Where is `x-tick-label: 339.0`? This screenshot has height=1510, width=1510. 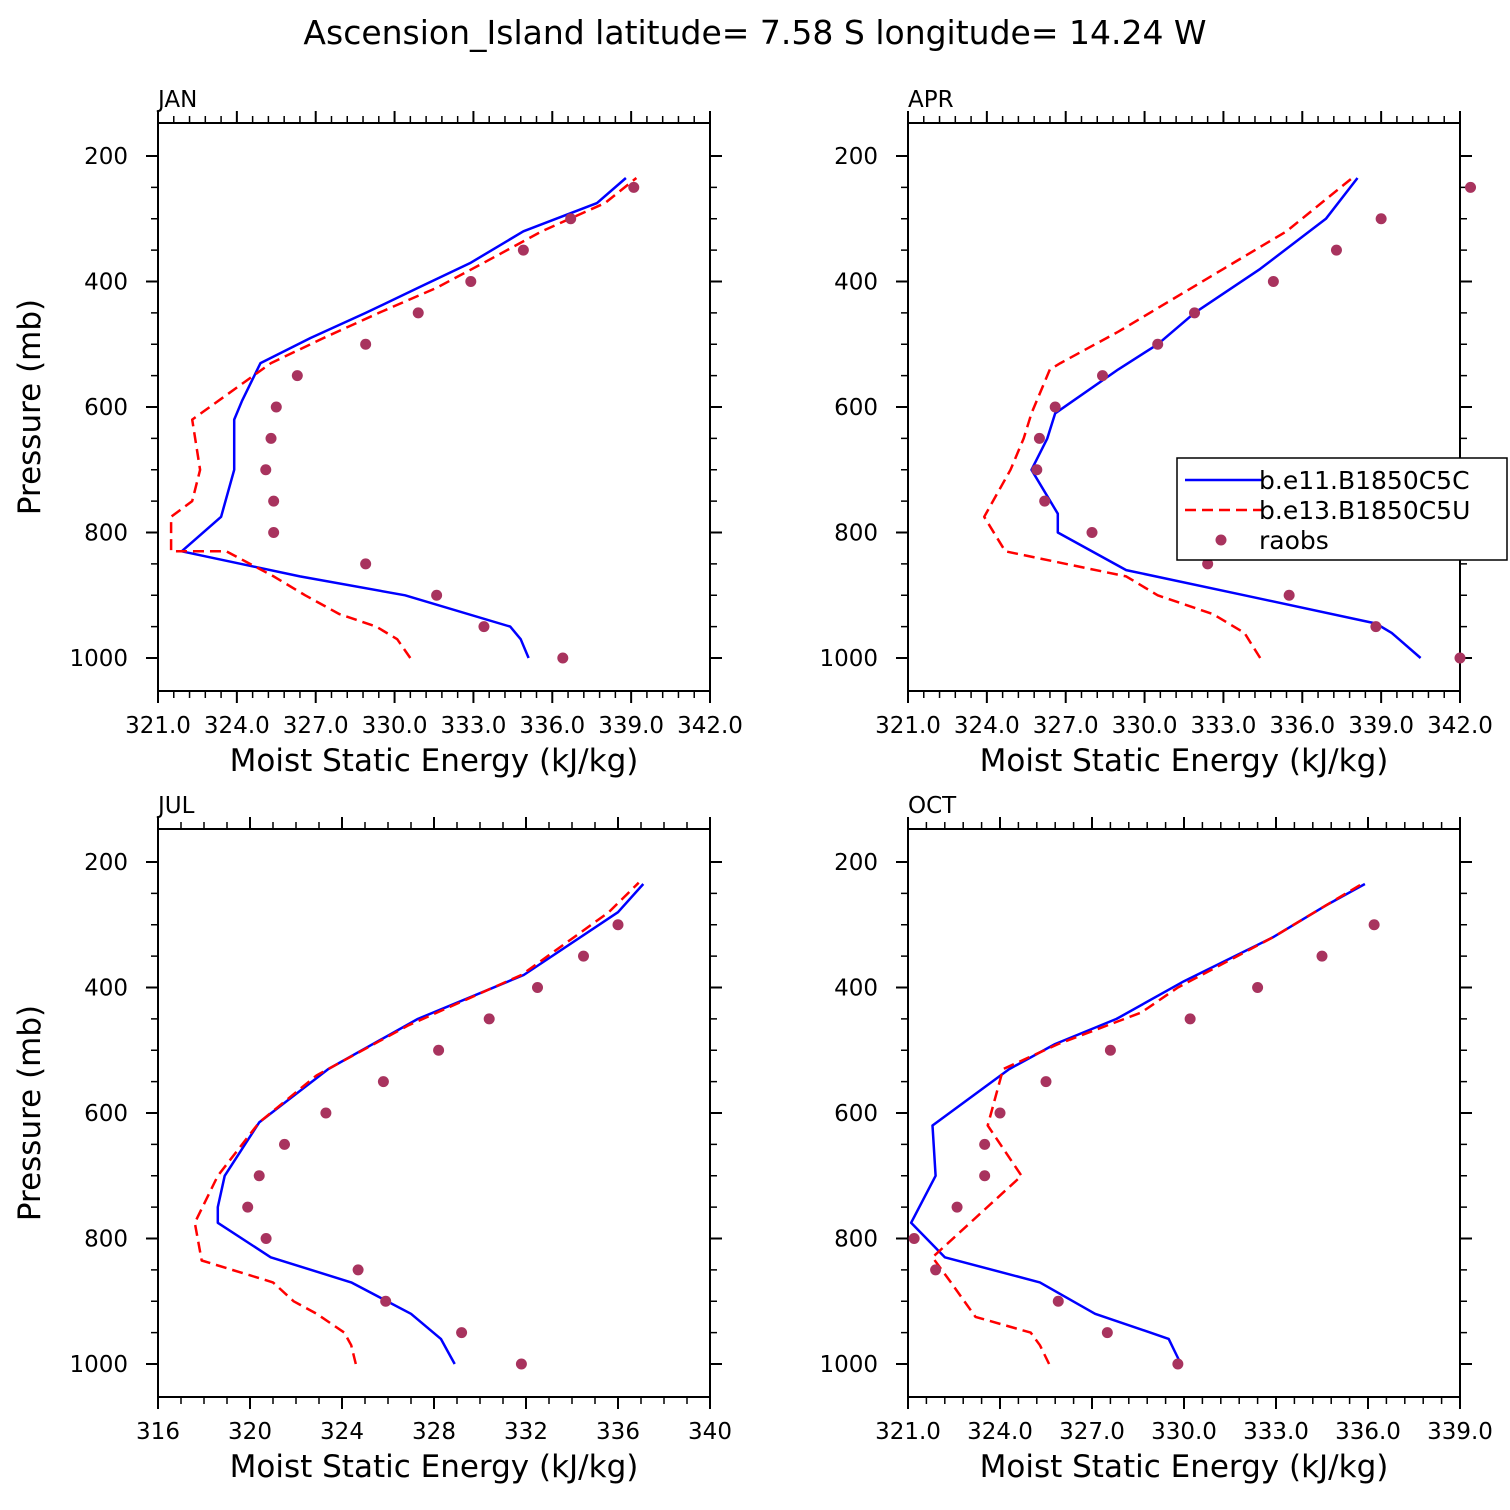
x-tick-label: 339.0 is located at coordinates (631, 726).